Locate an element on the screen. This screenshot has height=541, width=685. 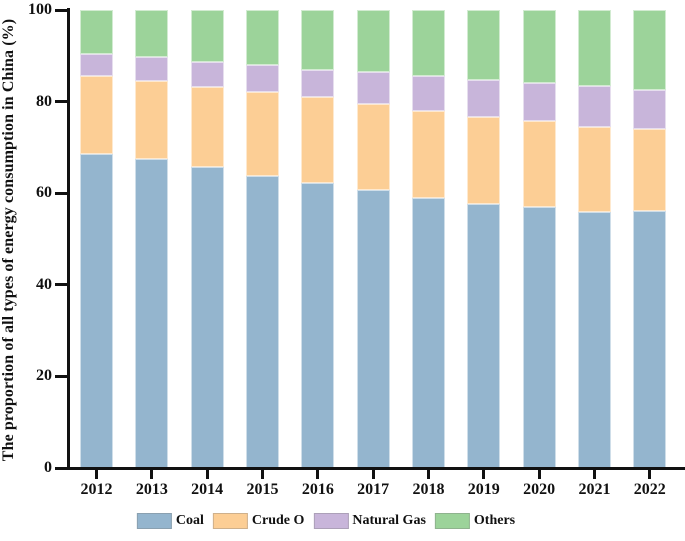
bar-segment-natural-gas-2014 is located at coordinates (207, 74).